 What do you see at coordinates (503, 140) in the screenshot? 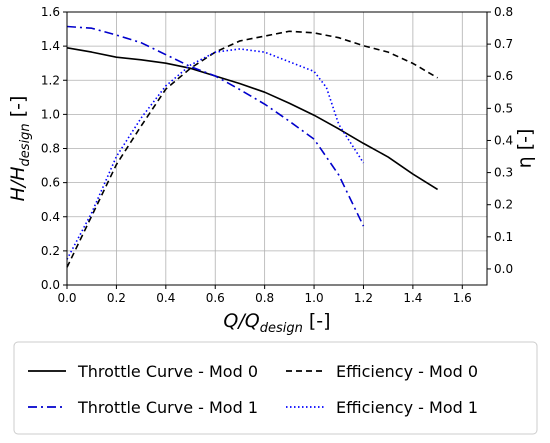
I see `y-right-tick-label: 0.4` at bounding box center [503, 140].